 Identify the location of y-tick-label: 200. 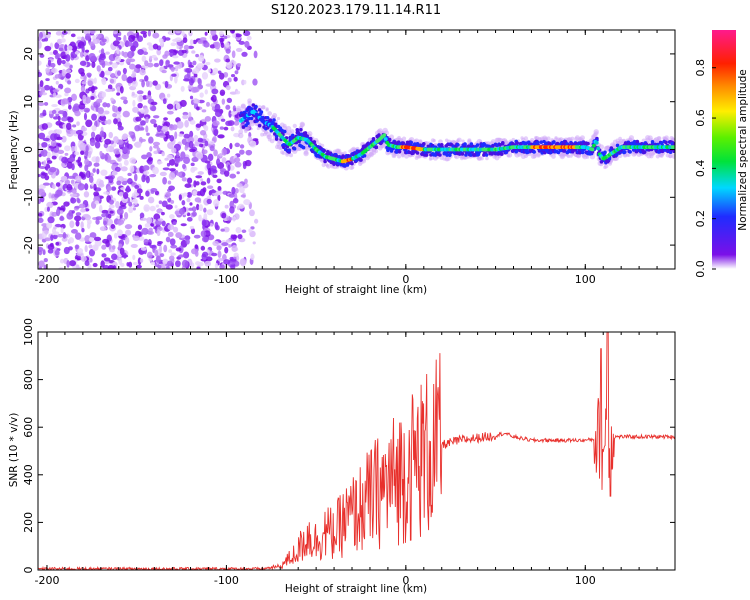
(28, 522).